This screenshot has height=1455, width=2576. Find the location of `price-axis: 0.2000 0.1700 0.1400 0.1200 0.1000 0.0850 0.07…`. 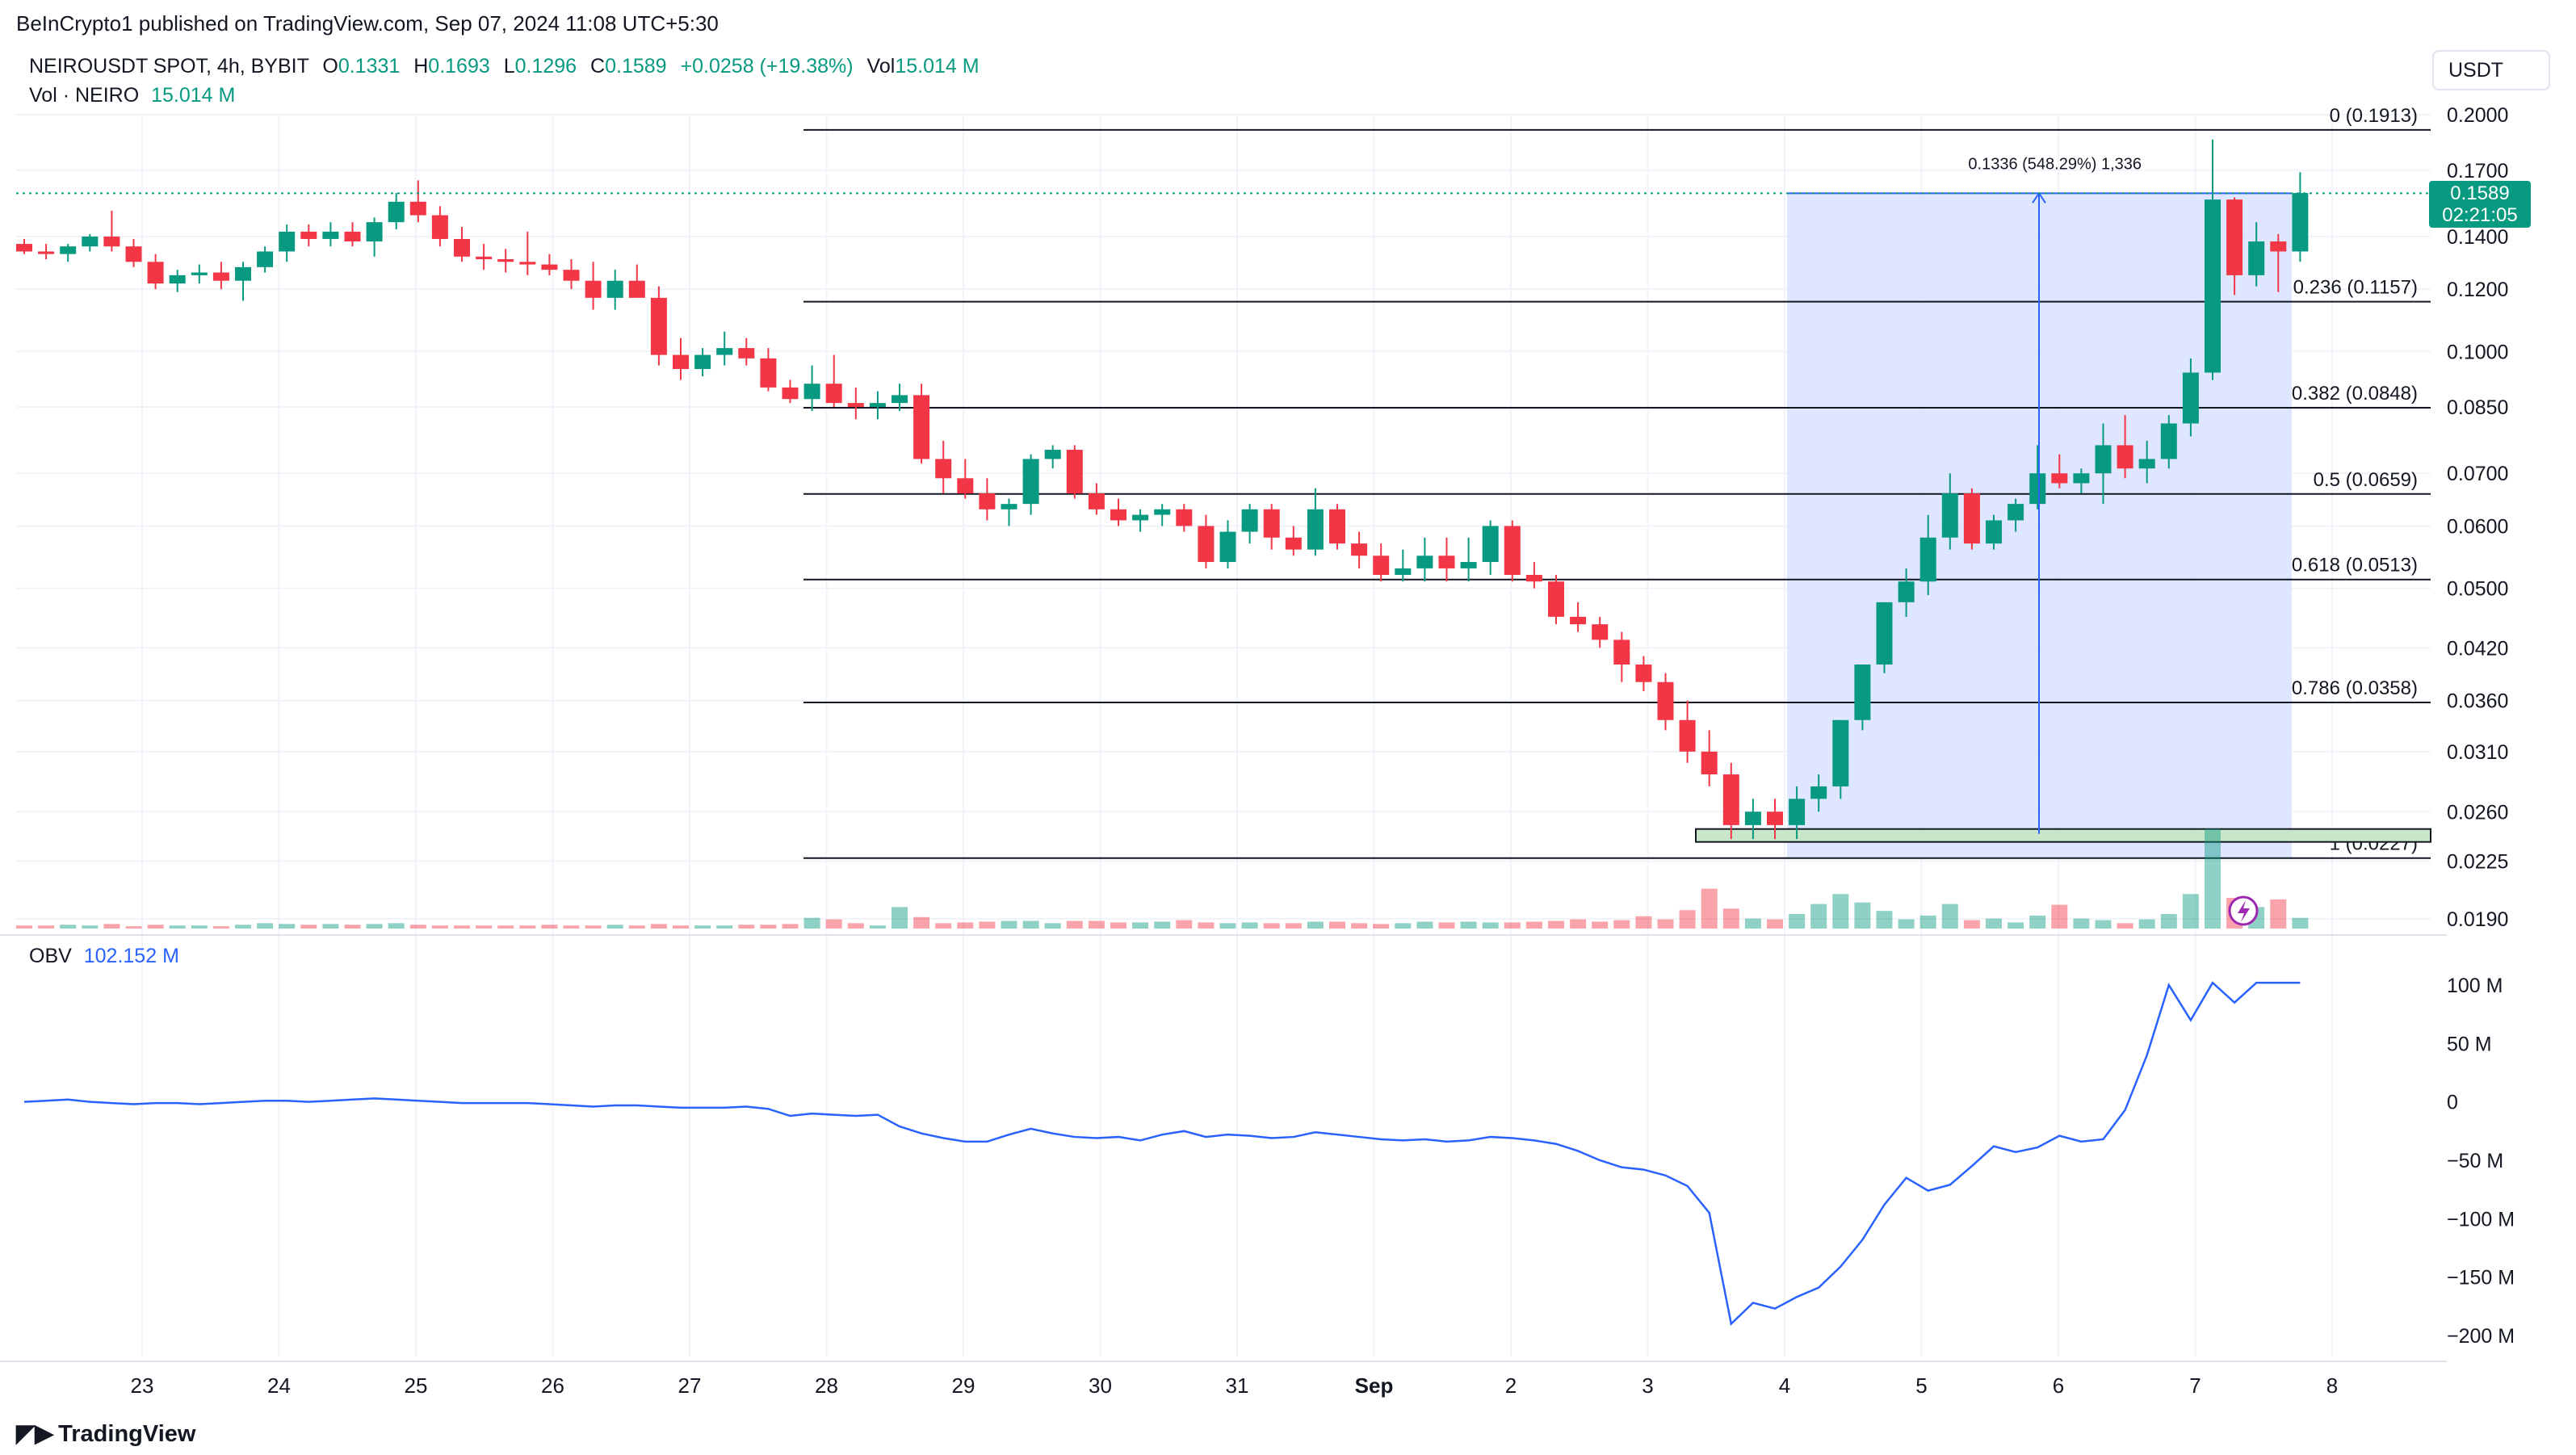

price-axis: 0.2000 0.1700 0.1400 0.1200 0.1000 0.0850 0.07… is located at coordinates (2477, 517).